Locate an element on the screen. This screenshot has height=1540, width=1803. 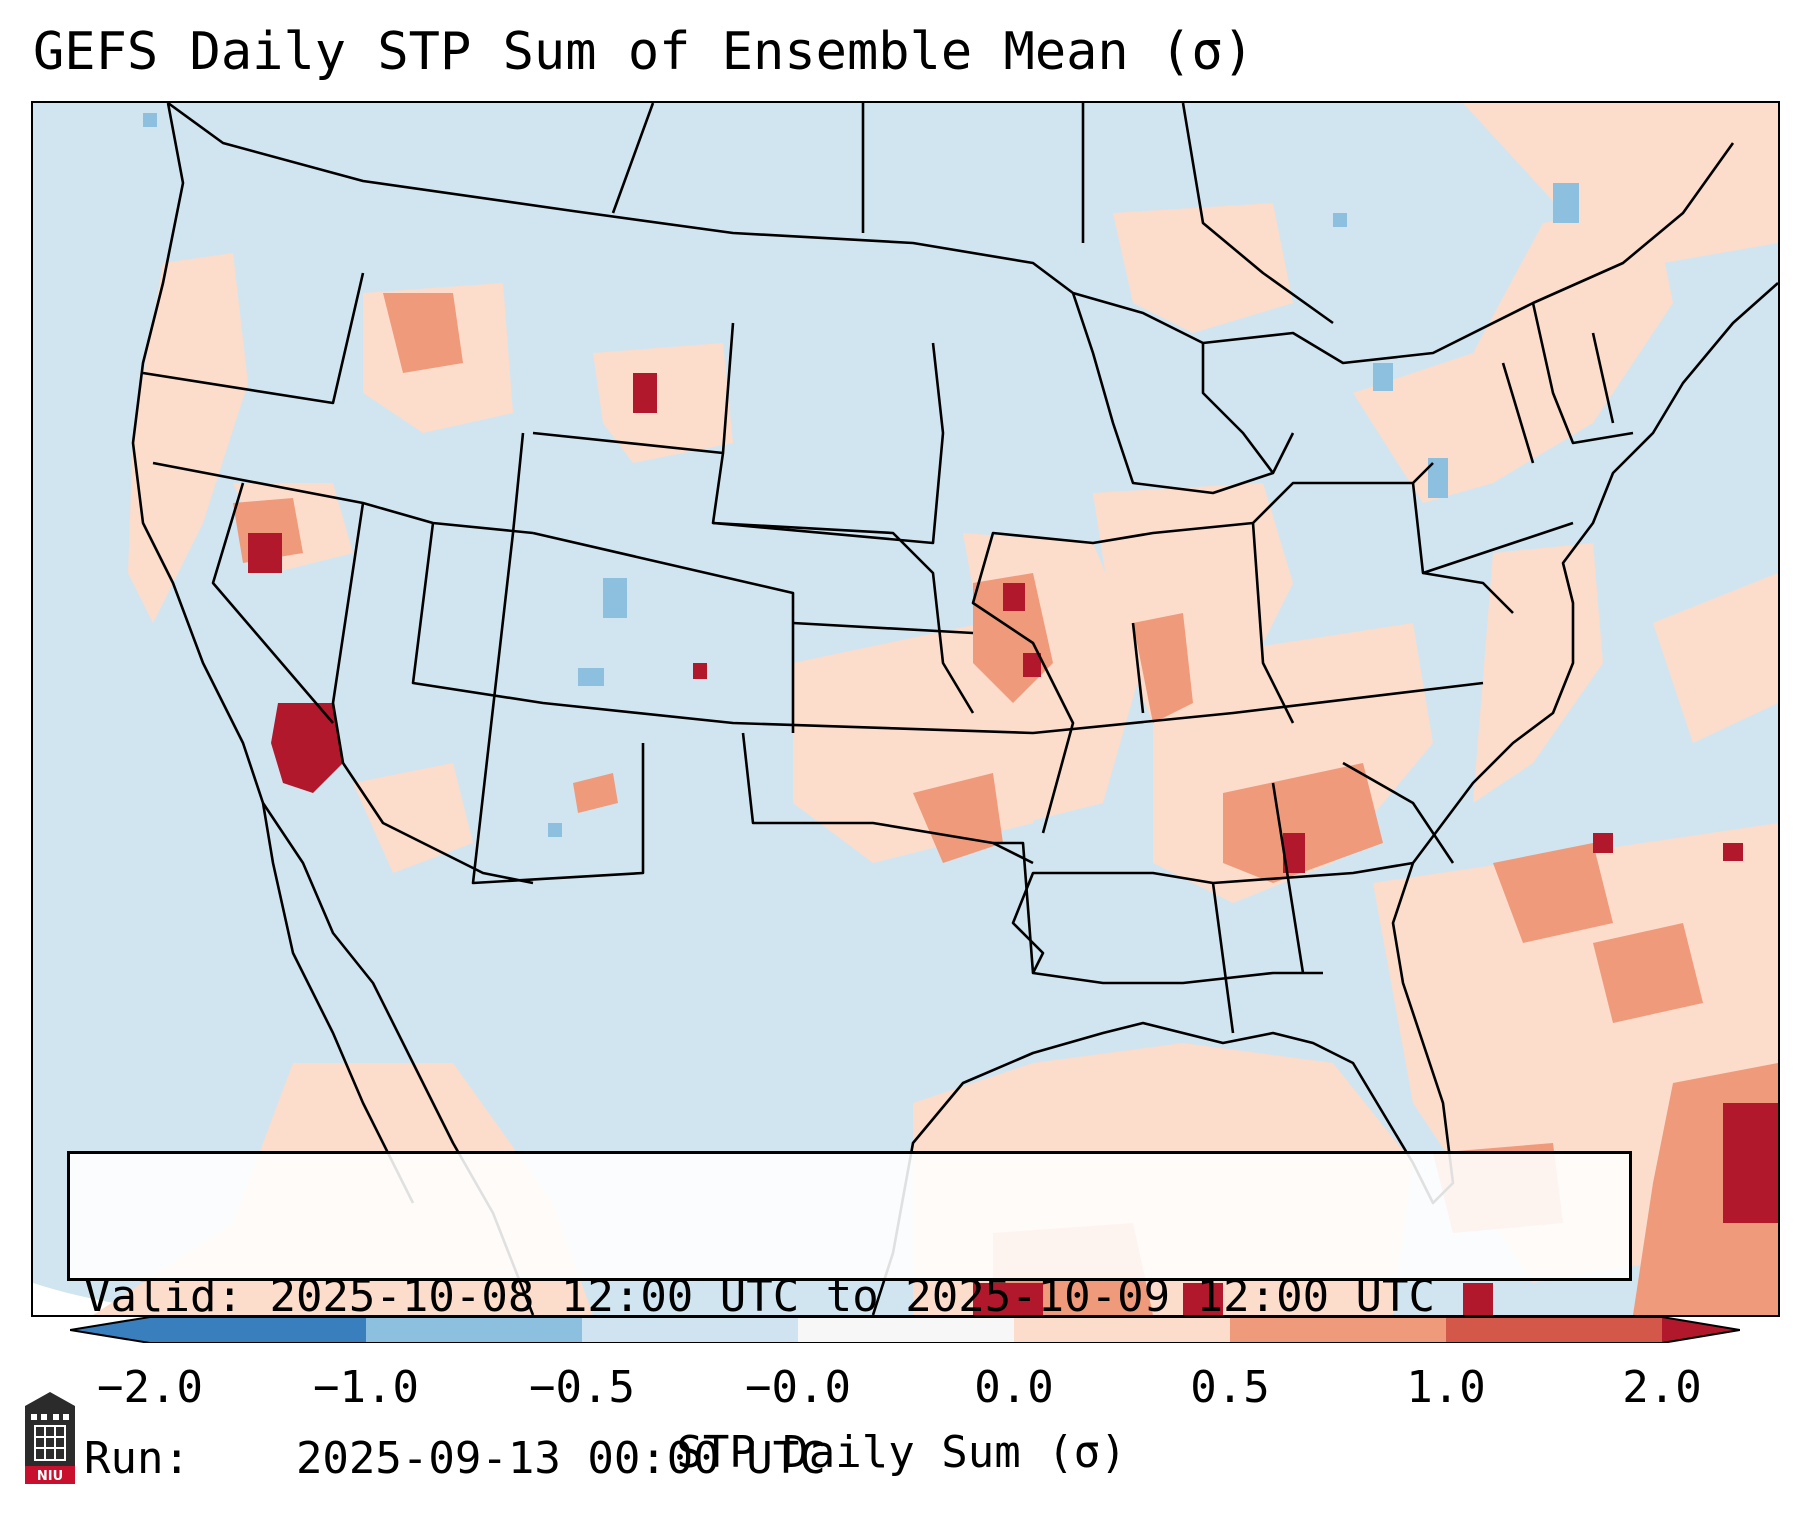
colorbar-tick-label: −1.0 is located at coordinates (366, 1387).